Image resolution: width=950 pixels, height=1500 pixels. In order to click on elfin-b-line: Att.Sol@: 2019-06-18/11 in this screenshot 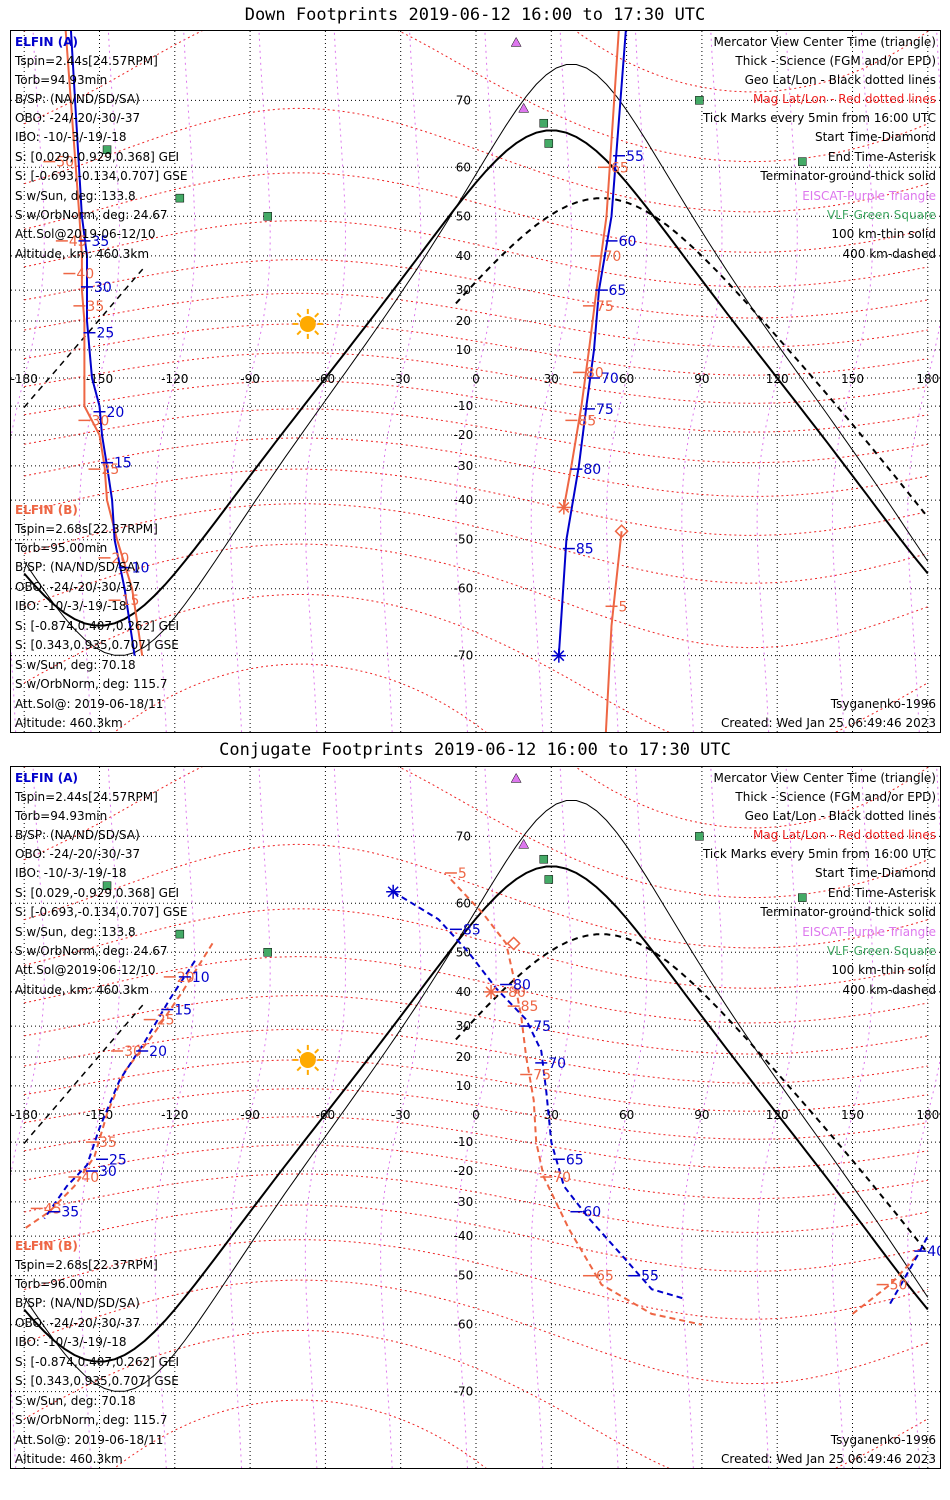, I will do `click(89, 704)`.